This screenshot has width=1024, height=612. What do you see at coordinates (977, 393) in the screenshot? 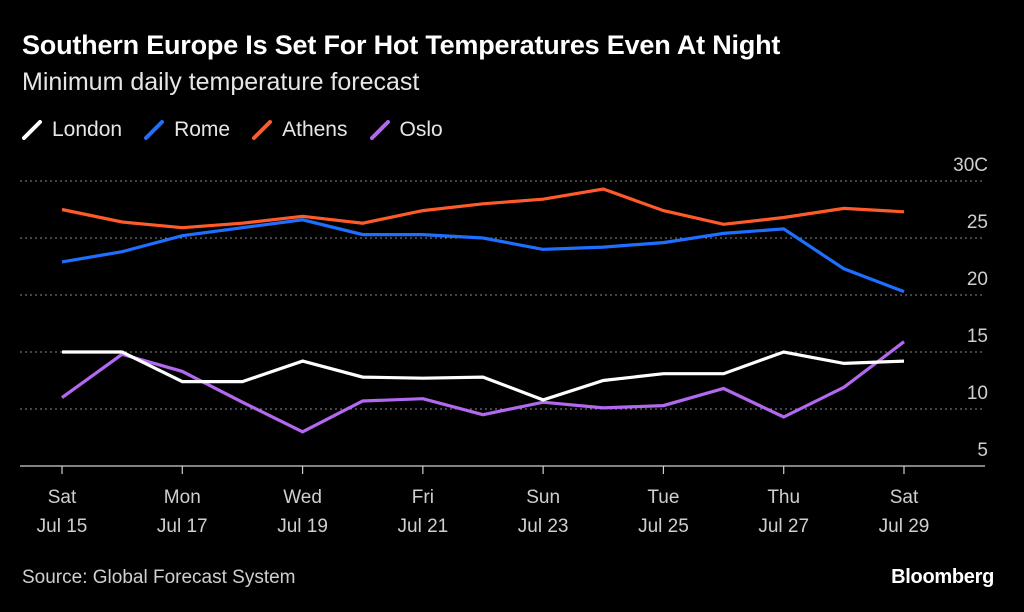
I see `y-tick-label-10: 10` at bounding box center [977, 393].